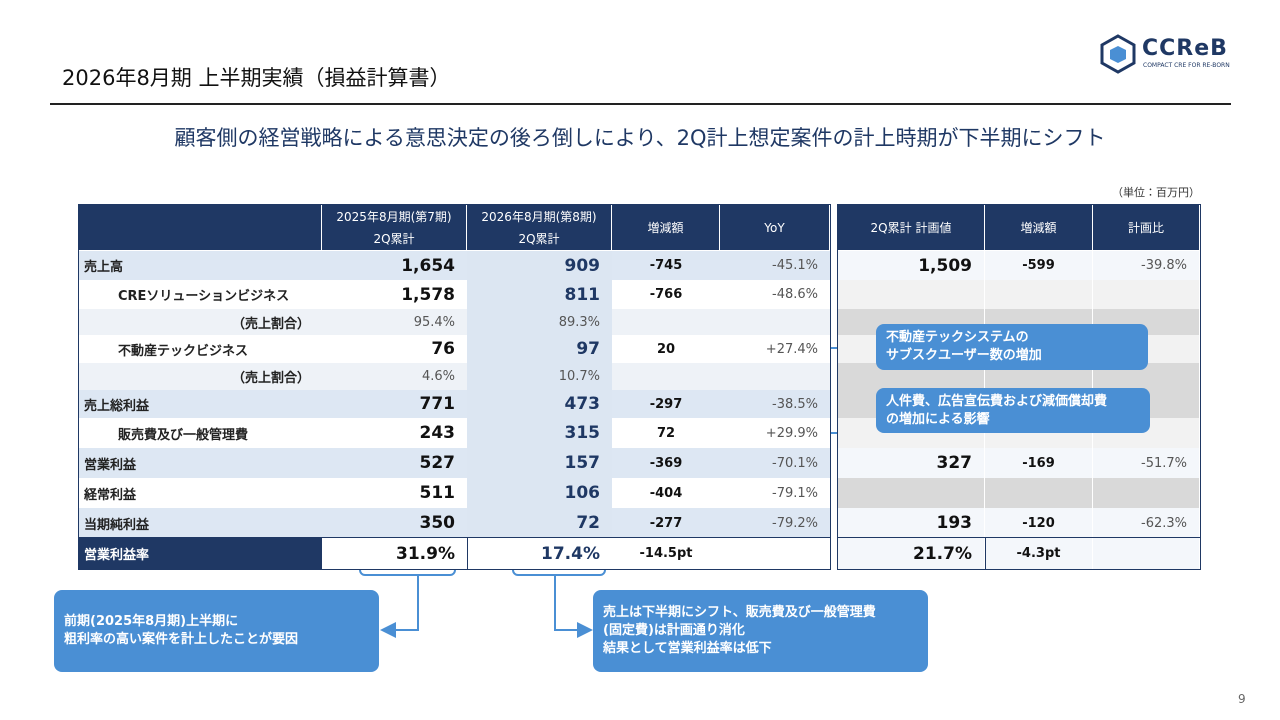 This screenshot has width=1280, height=720. I want to click on header-cell: YoY, so click(775, 227).